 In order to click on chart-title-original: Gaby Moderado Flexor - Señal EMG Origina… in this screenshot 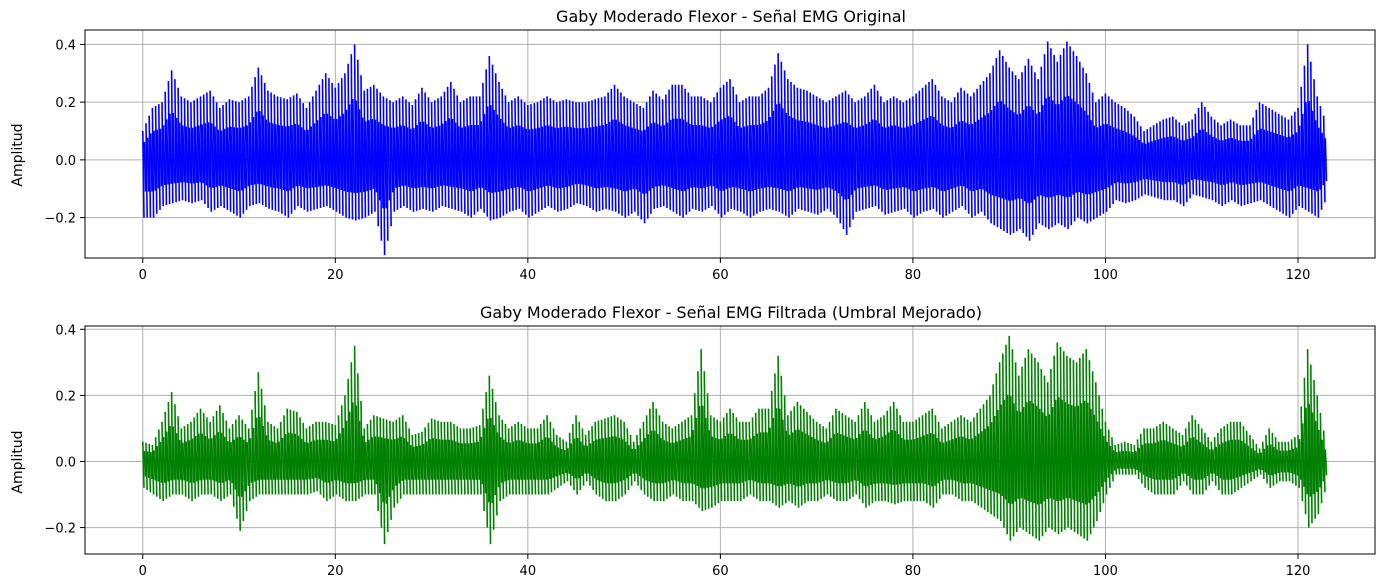, I will do `click(731, 16)`.